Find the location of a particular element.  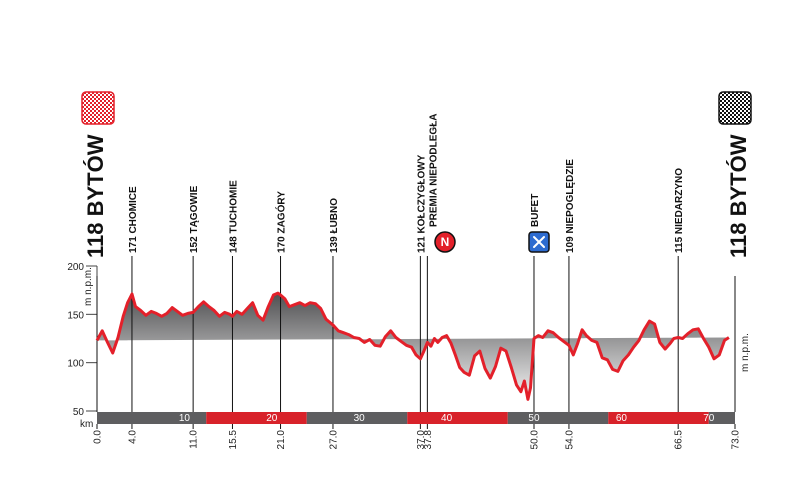

waypoint-label: 171 CHOMICE is located at coordinates (133, 219).